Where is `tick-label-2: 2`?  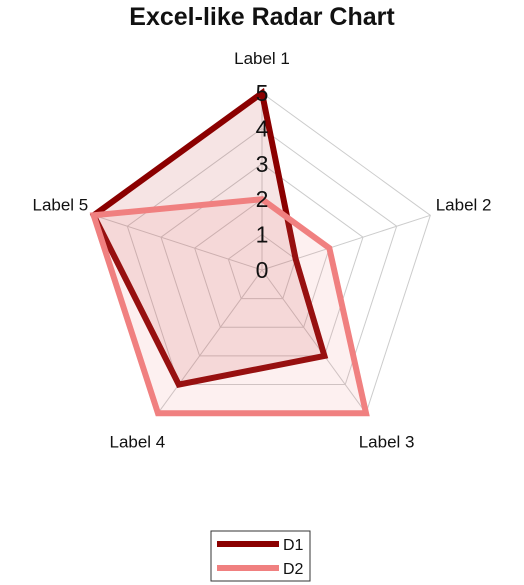 tick-label-2: 2 is located at coordinates (262, 199).